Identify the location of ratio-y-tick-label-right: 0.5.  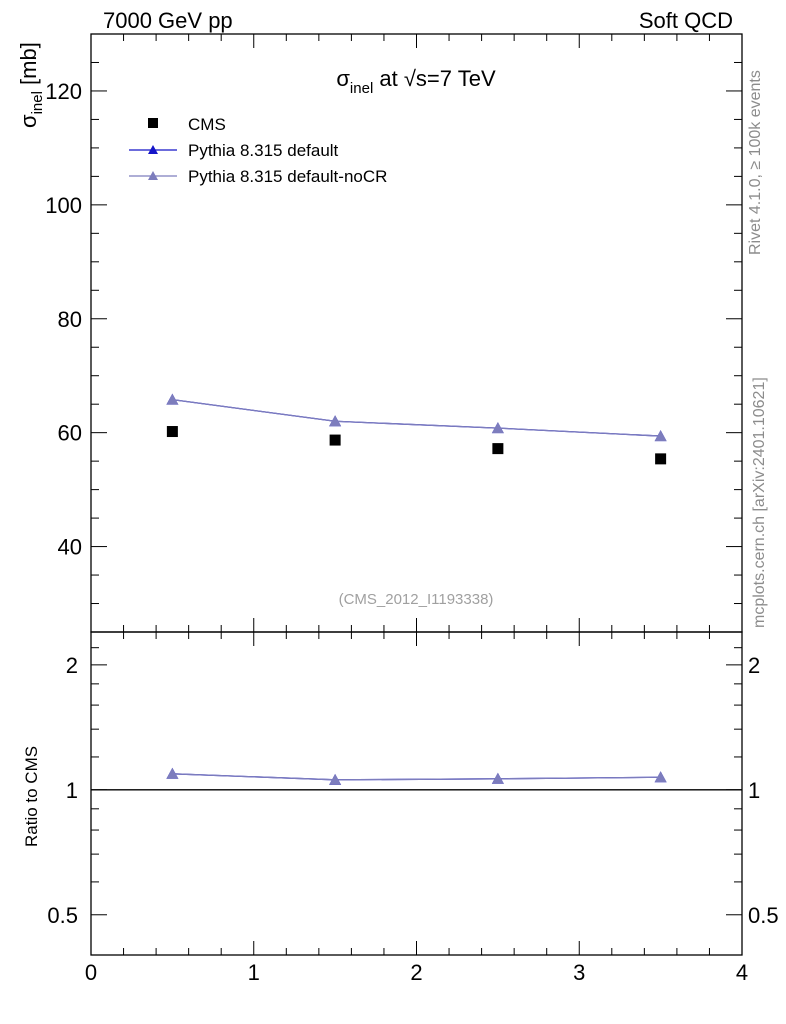
(763, 915).